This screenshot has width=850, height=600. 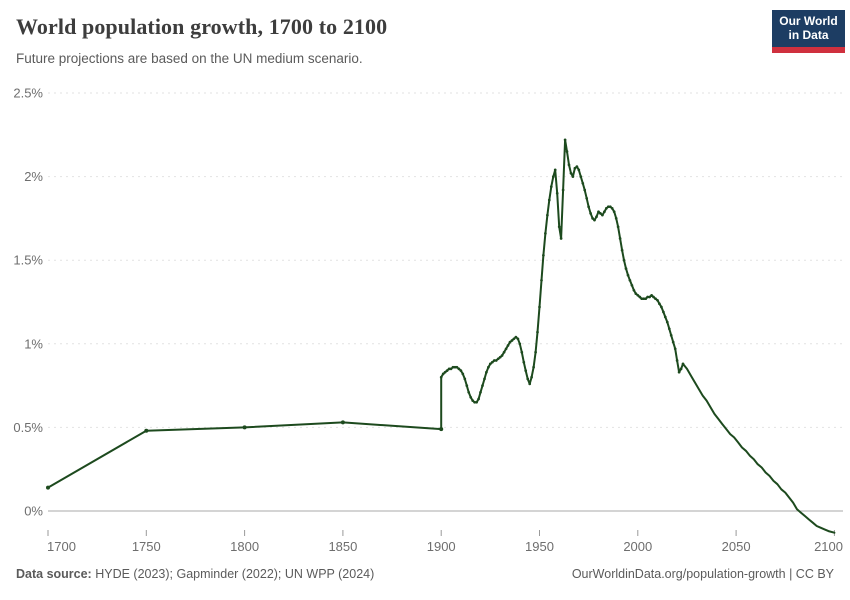 I want to click on y-axis-tick-label: 2.5%, so click(x=28, y=93).